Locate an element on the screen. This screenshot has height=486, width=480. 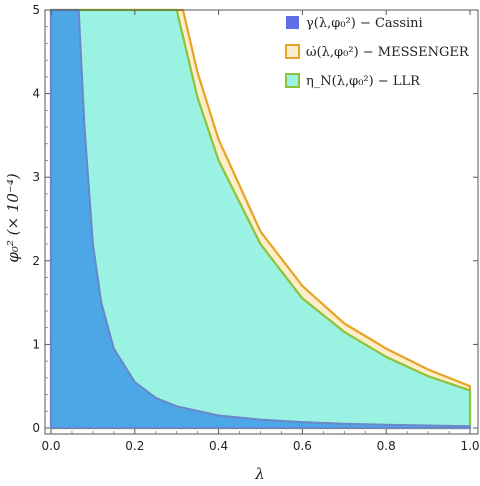
y-tick-label: 4 is located at coordinates (36, 94).